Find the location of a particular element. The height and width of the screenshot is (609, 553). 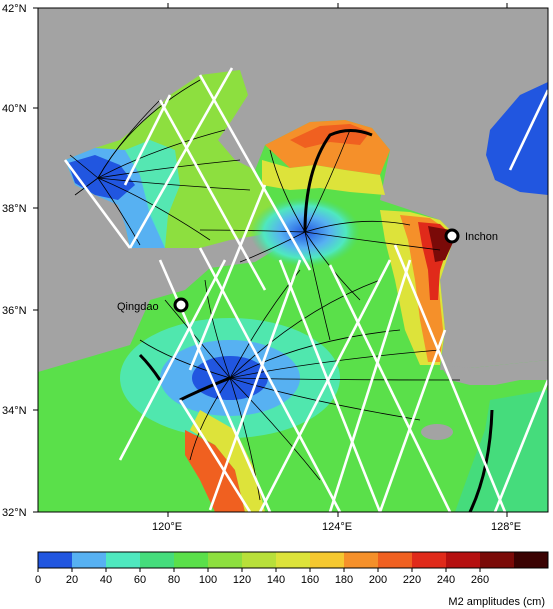

colorbar-tick-label: 20 is located at coordinates (72, 580).